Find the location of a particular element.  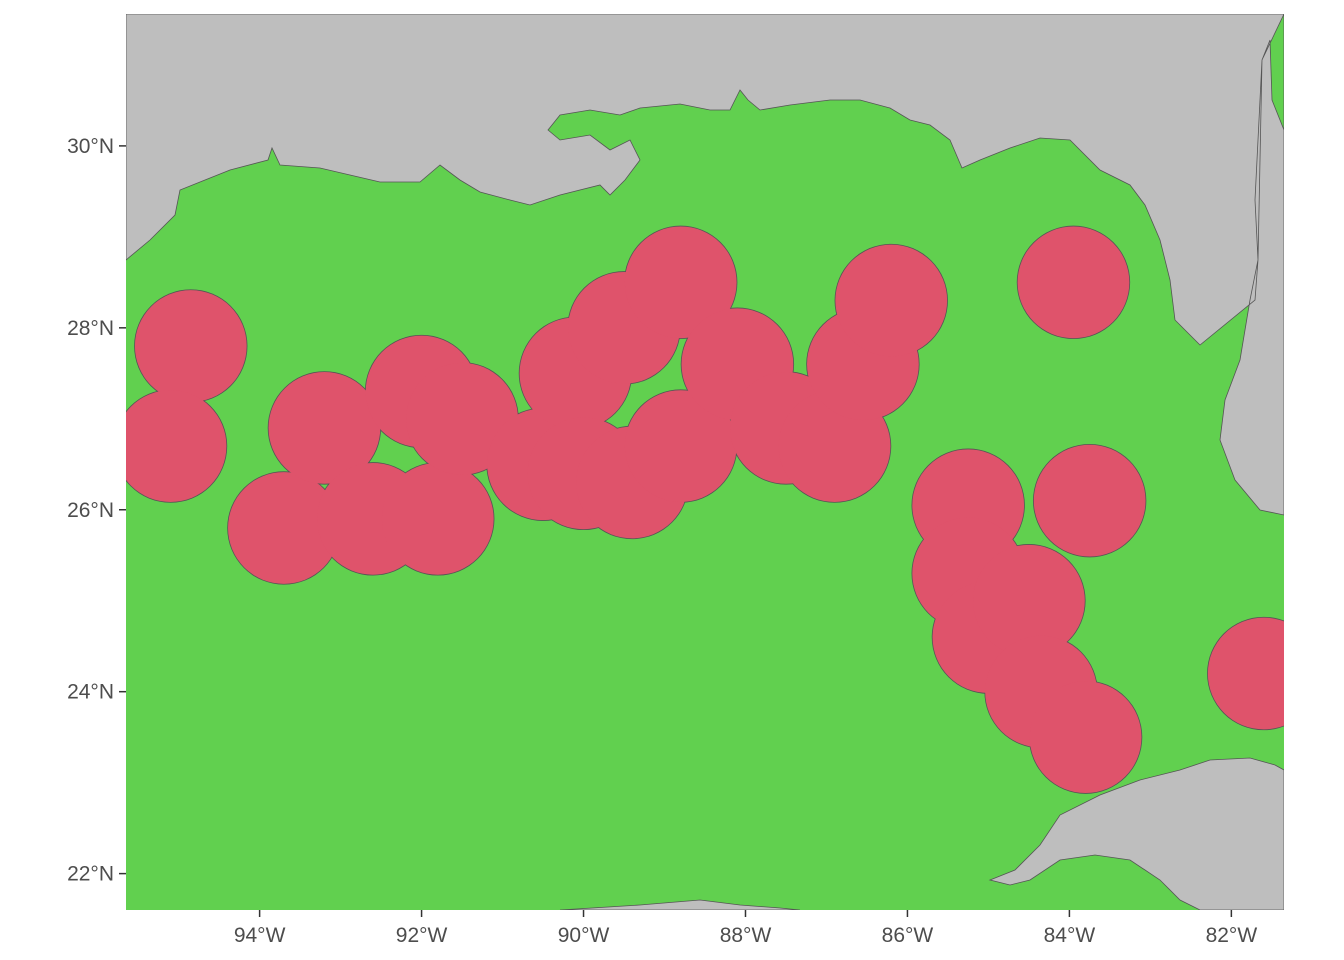

x-tick-label: 84°W is located at coordinates (1070, 935).